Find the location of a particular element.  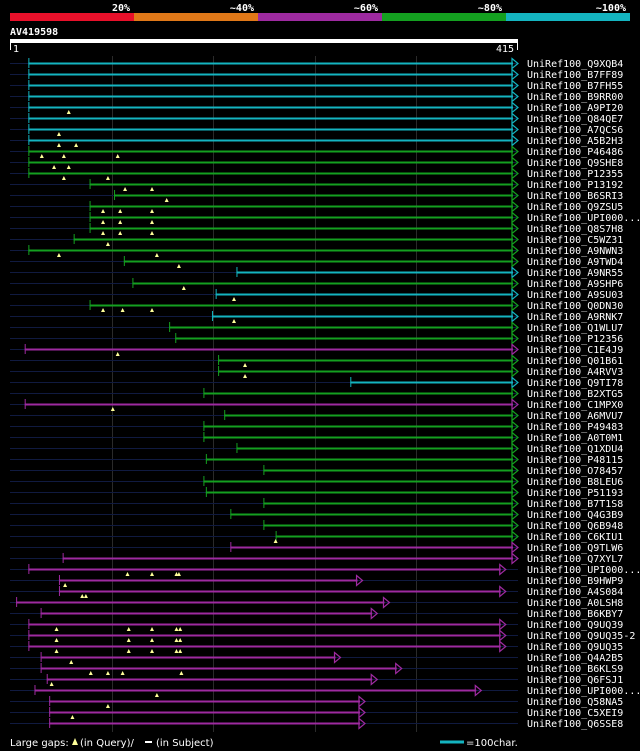

hit-row: UniRef100_C5XEI9 is located at coordinates (316, 712).